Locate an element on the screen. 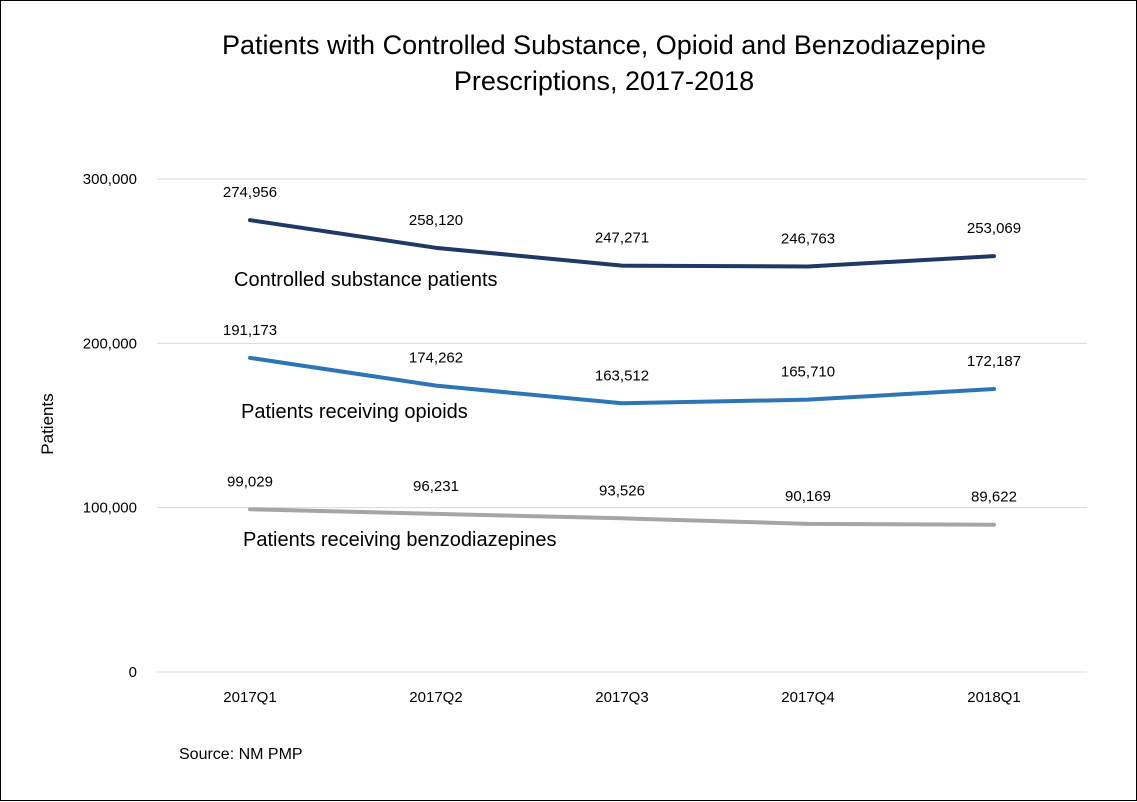 The height and width of the screenshot is (802, 1137). data-label: 96,231 is located at coordinates (436, 486).